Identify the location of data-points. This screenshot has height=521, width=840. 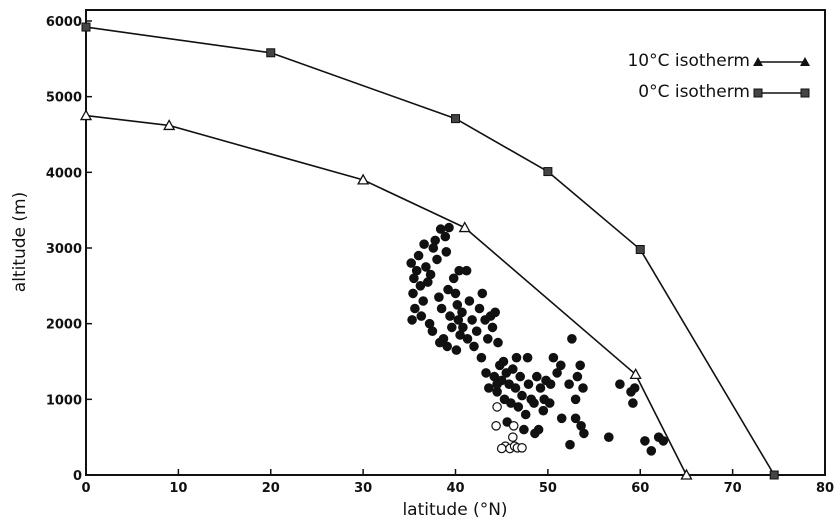
(537, 339).